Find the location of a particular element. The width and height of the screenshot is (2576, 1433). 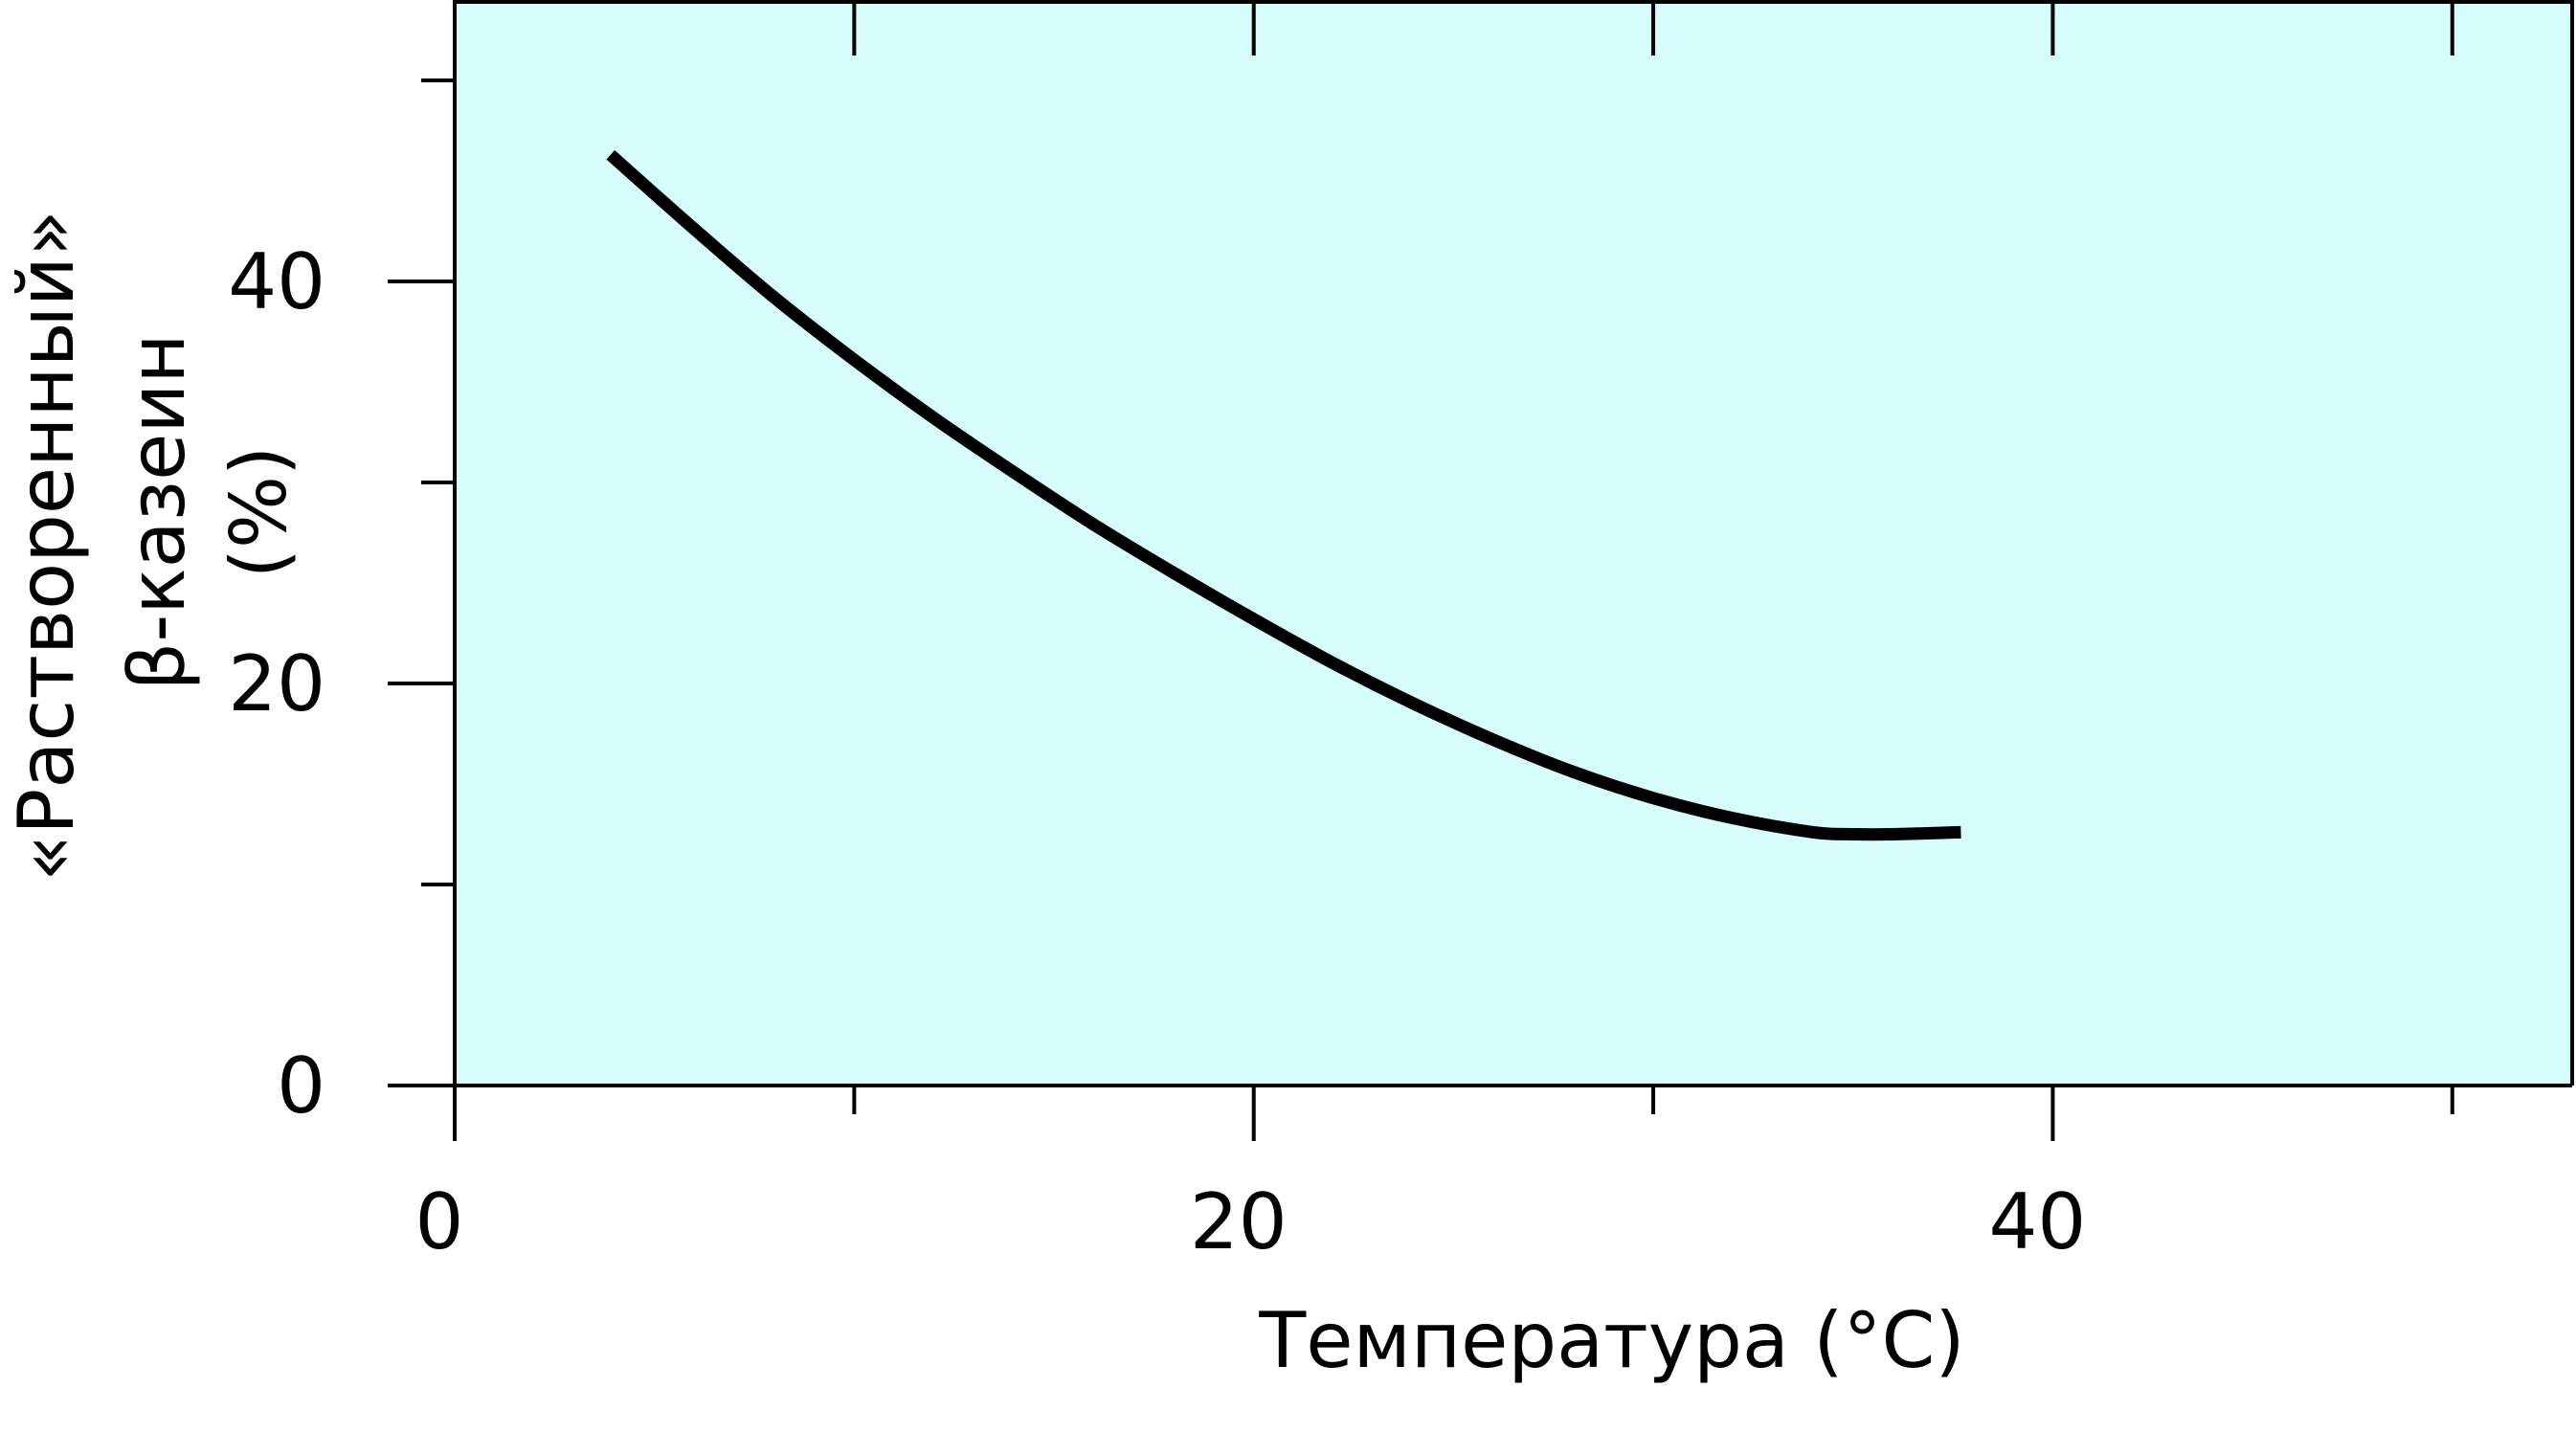

y-tick-label: 40 is located at coordinates (276, 281).